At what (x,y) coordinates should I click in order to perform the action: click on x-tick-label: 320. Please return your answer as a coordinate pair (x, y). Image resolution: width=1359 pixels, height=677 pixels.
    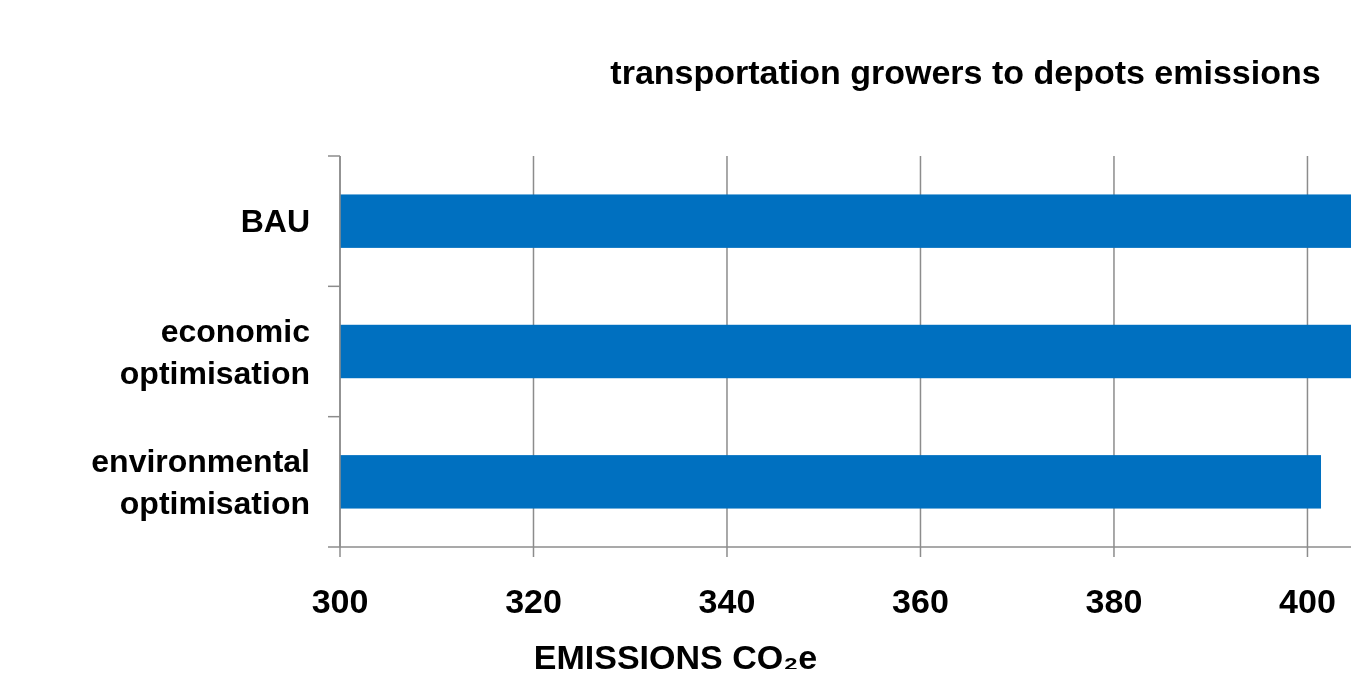
    Looking at the image, I should click on (533, 601).